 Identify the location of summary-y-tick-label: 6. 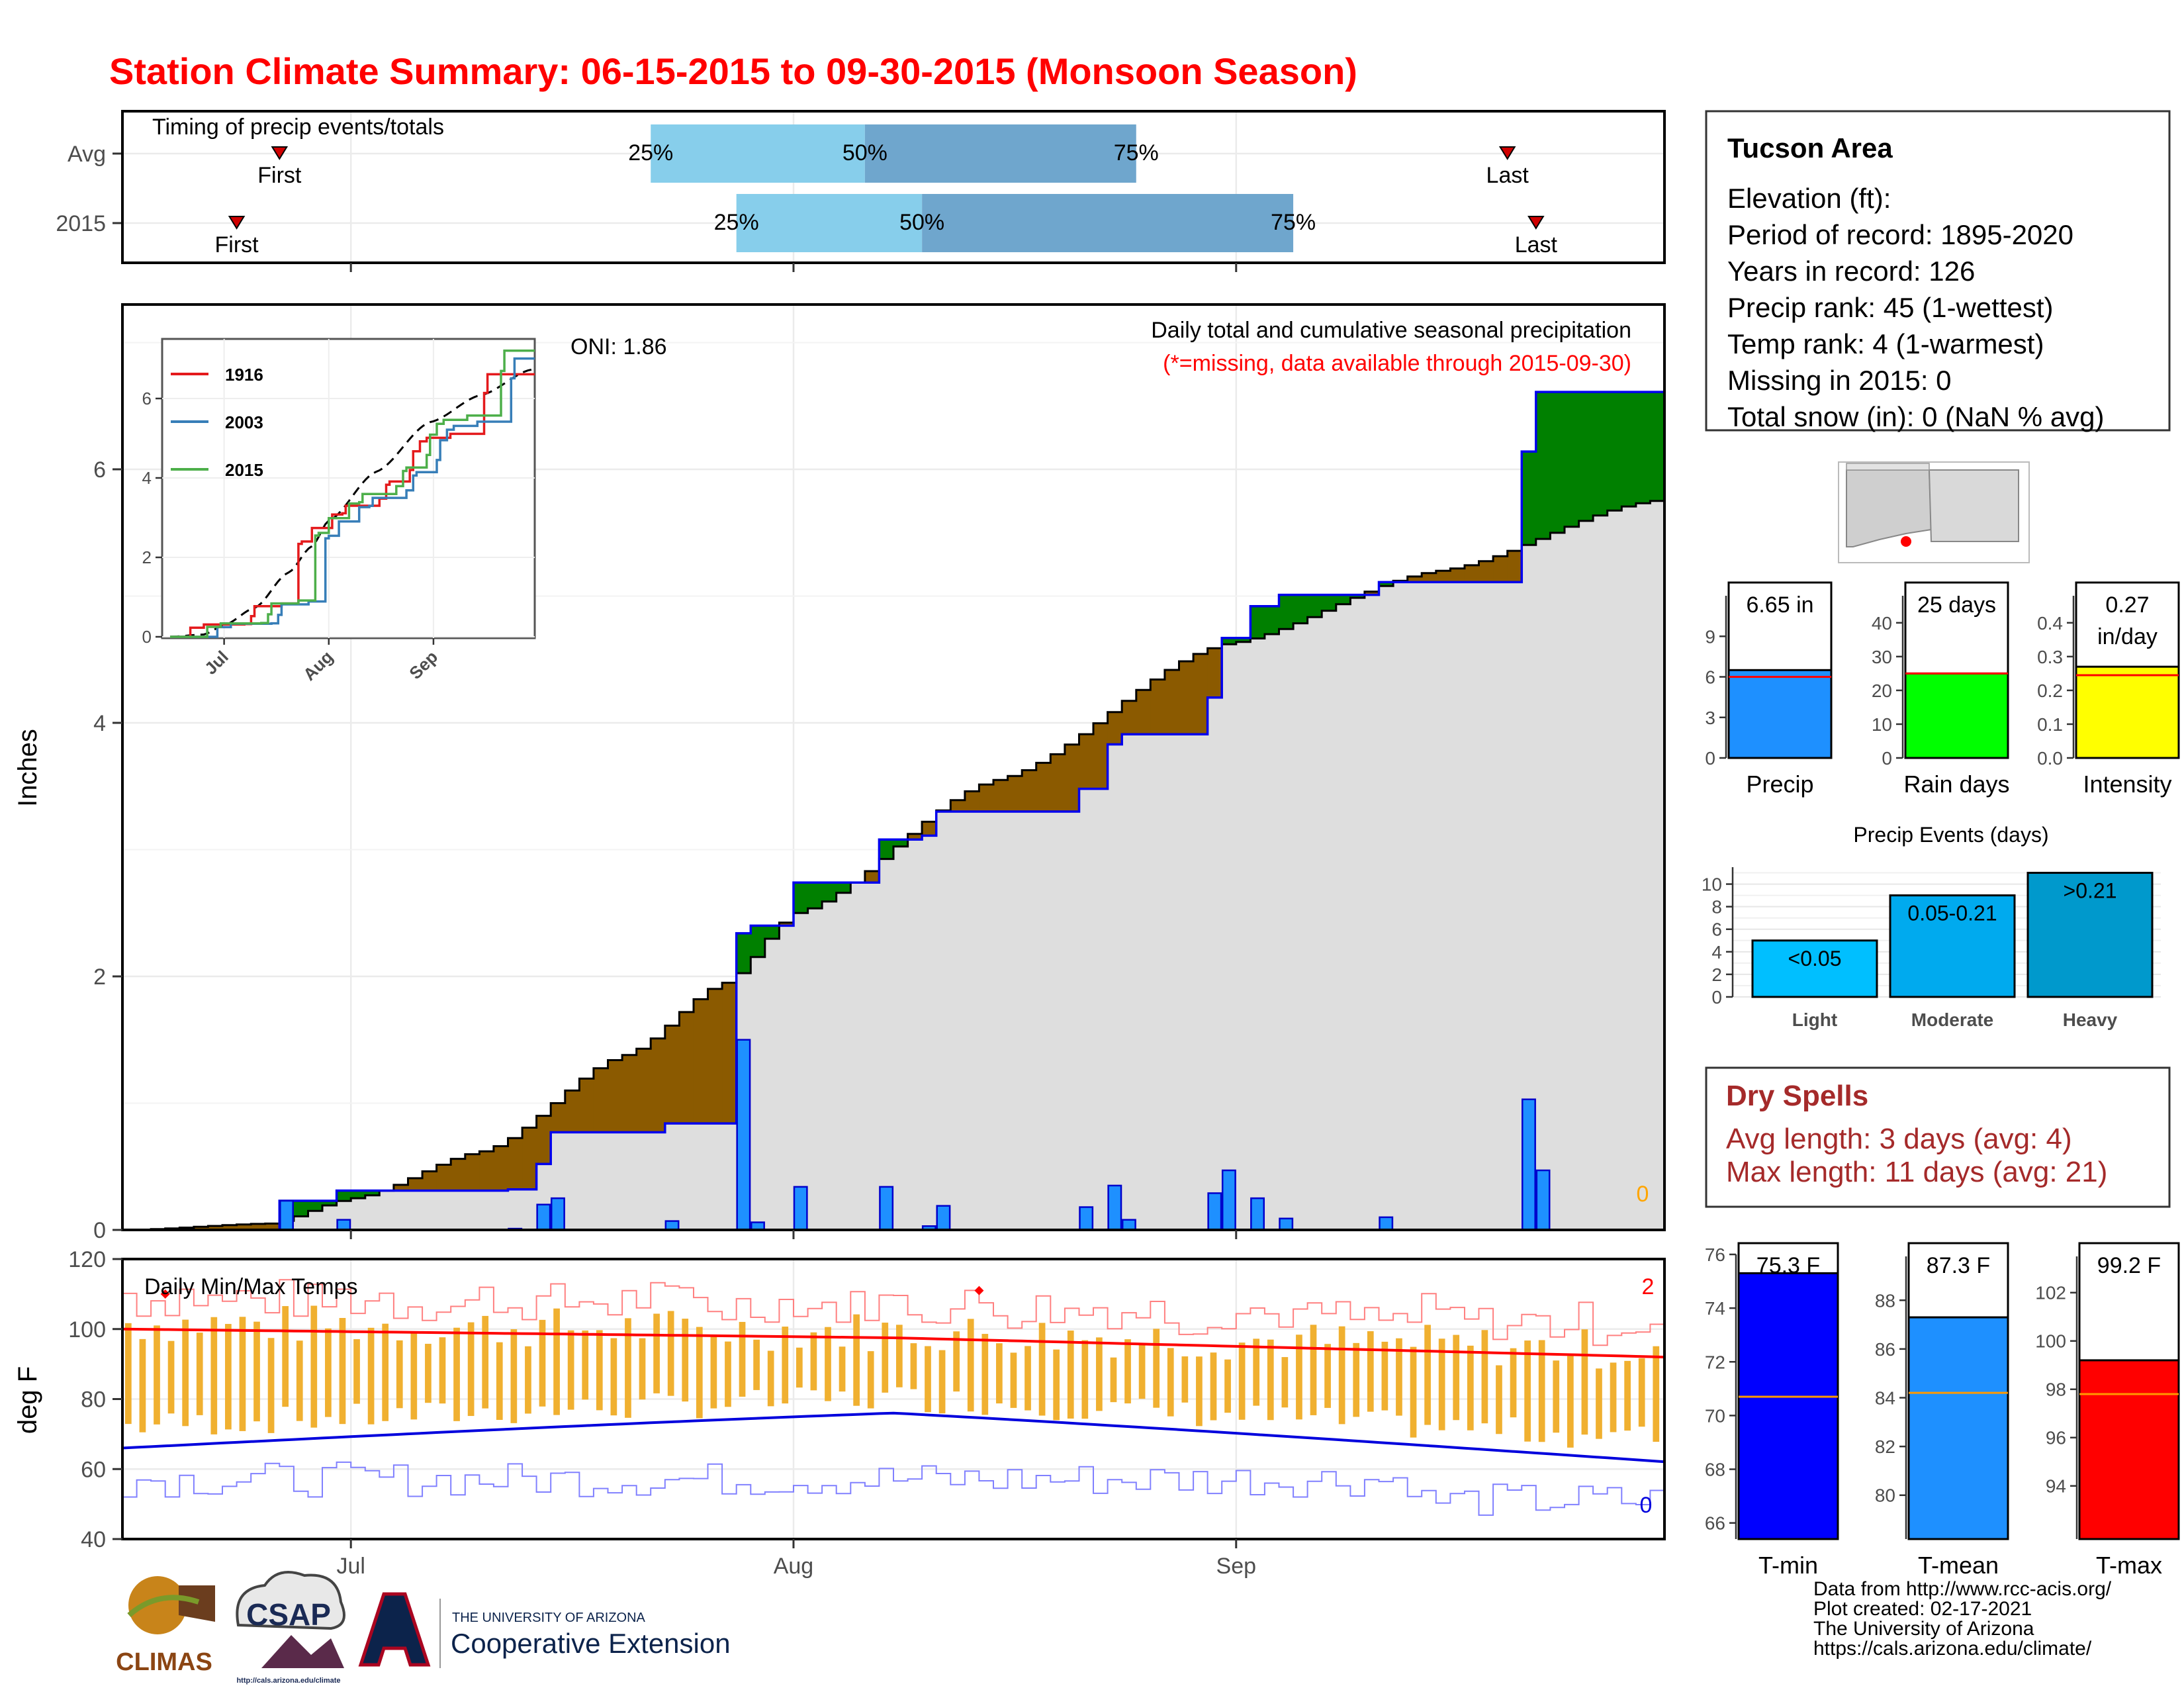
(1710, 677).